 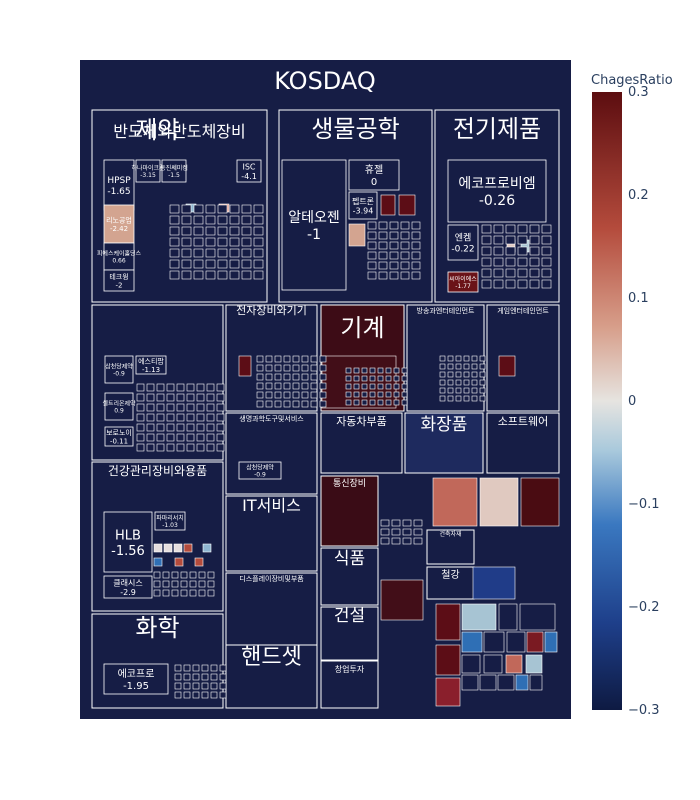 What do you see at coordinates (118, 192) in the screenshot?
I see `stock-change: -1.65` at bounding box center [118, 192].